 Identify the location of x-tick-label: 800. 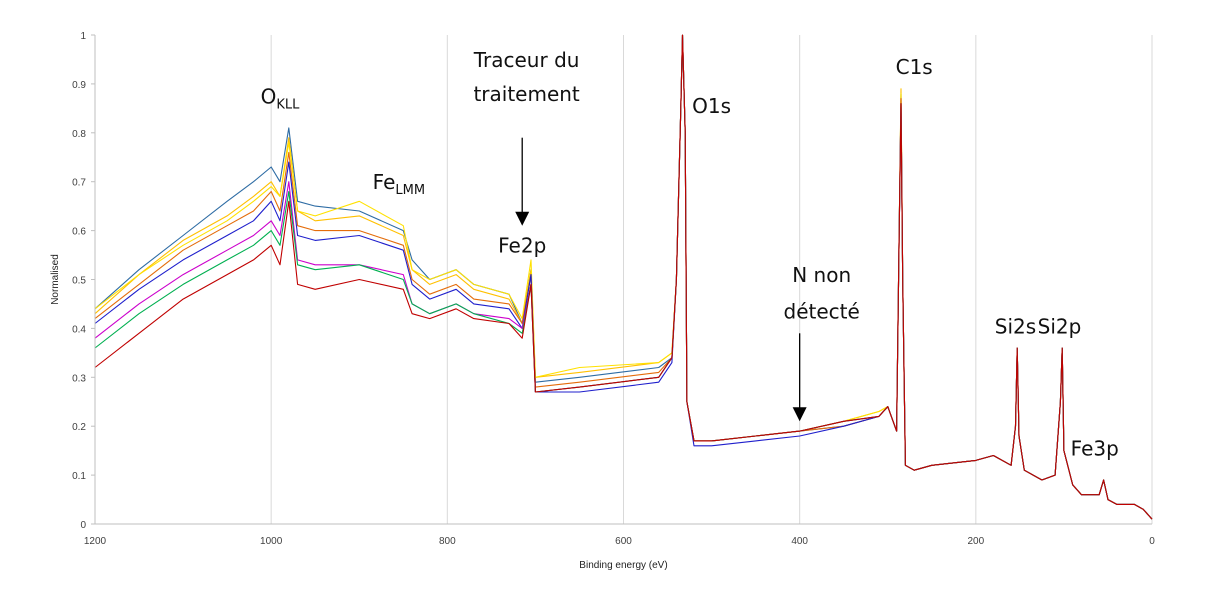
(447, 541).